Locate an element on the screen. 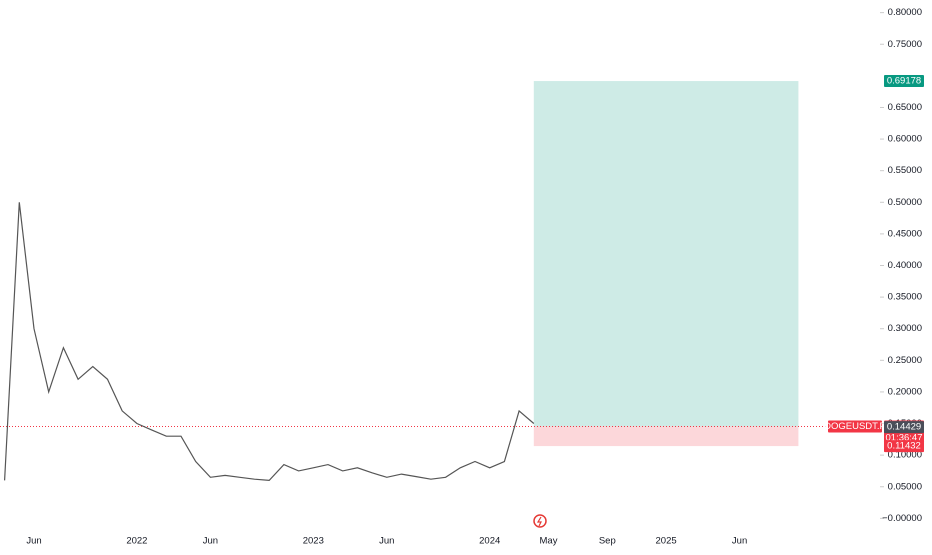  target-label-bg is located at coordinates (904, 81).